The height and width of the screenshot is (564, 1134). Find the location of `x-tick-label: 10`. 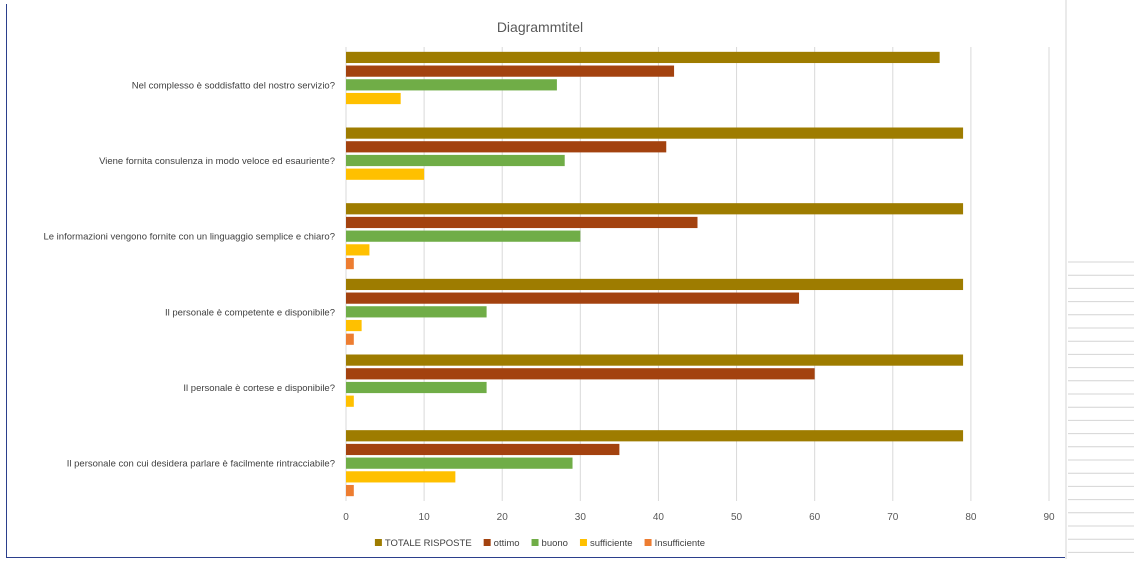

x-tick-label: 10 is located at coordinates (425, 517).